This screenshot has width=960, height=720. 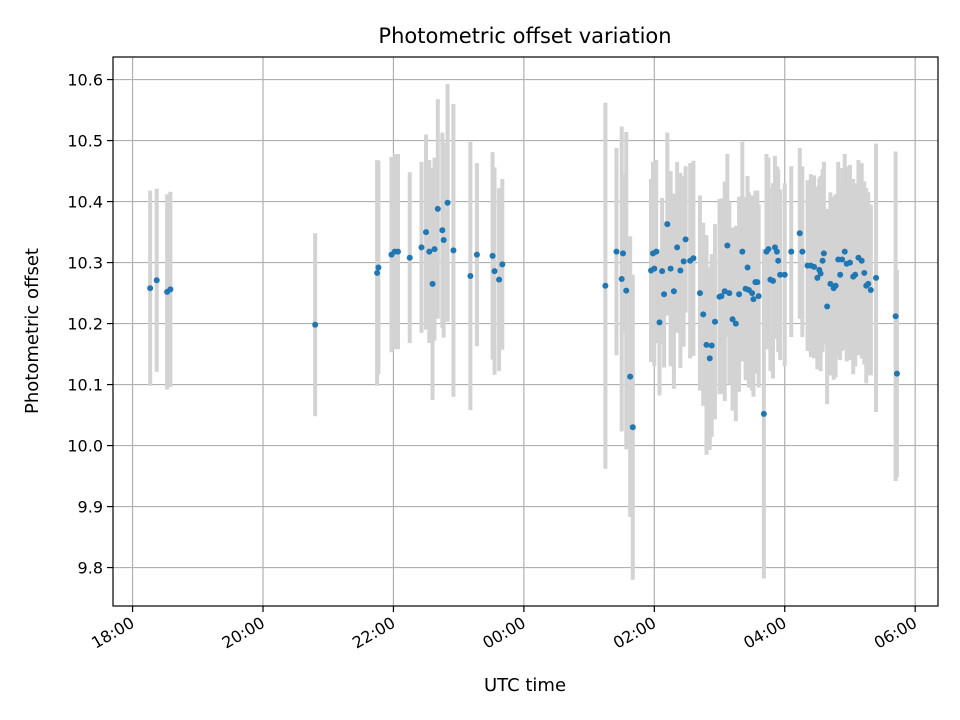 I want to click on y-tick-label: 9.9, so click(x=90, y=507).